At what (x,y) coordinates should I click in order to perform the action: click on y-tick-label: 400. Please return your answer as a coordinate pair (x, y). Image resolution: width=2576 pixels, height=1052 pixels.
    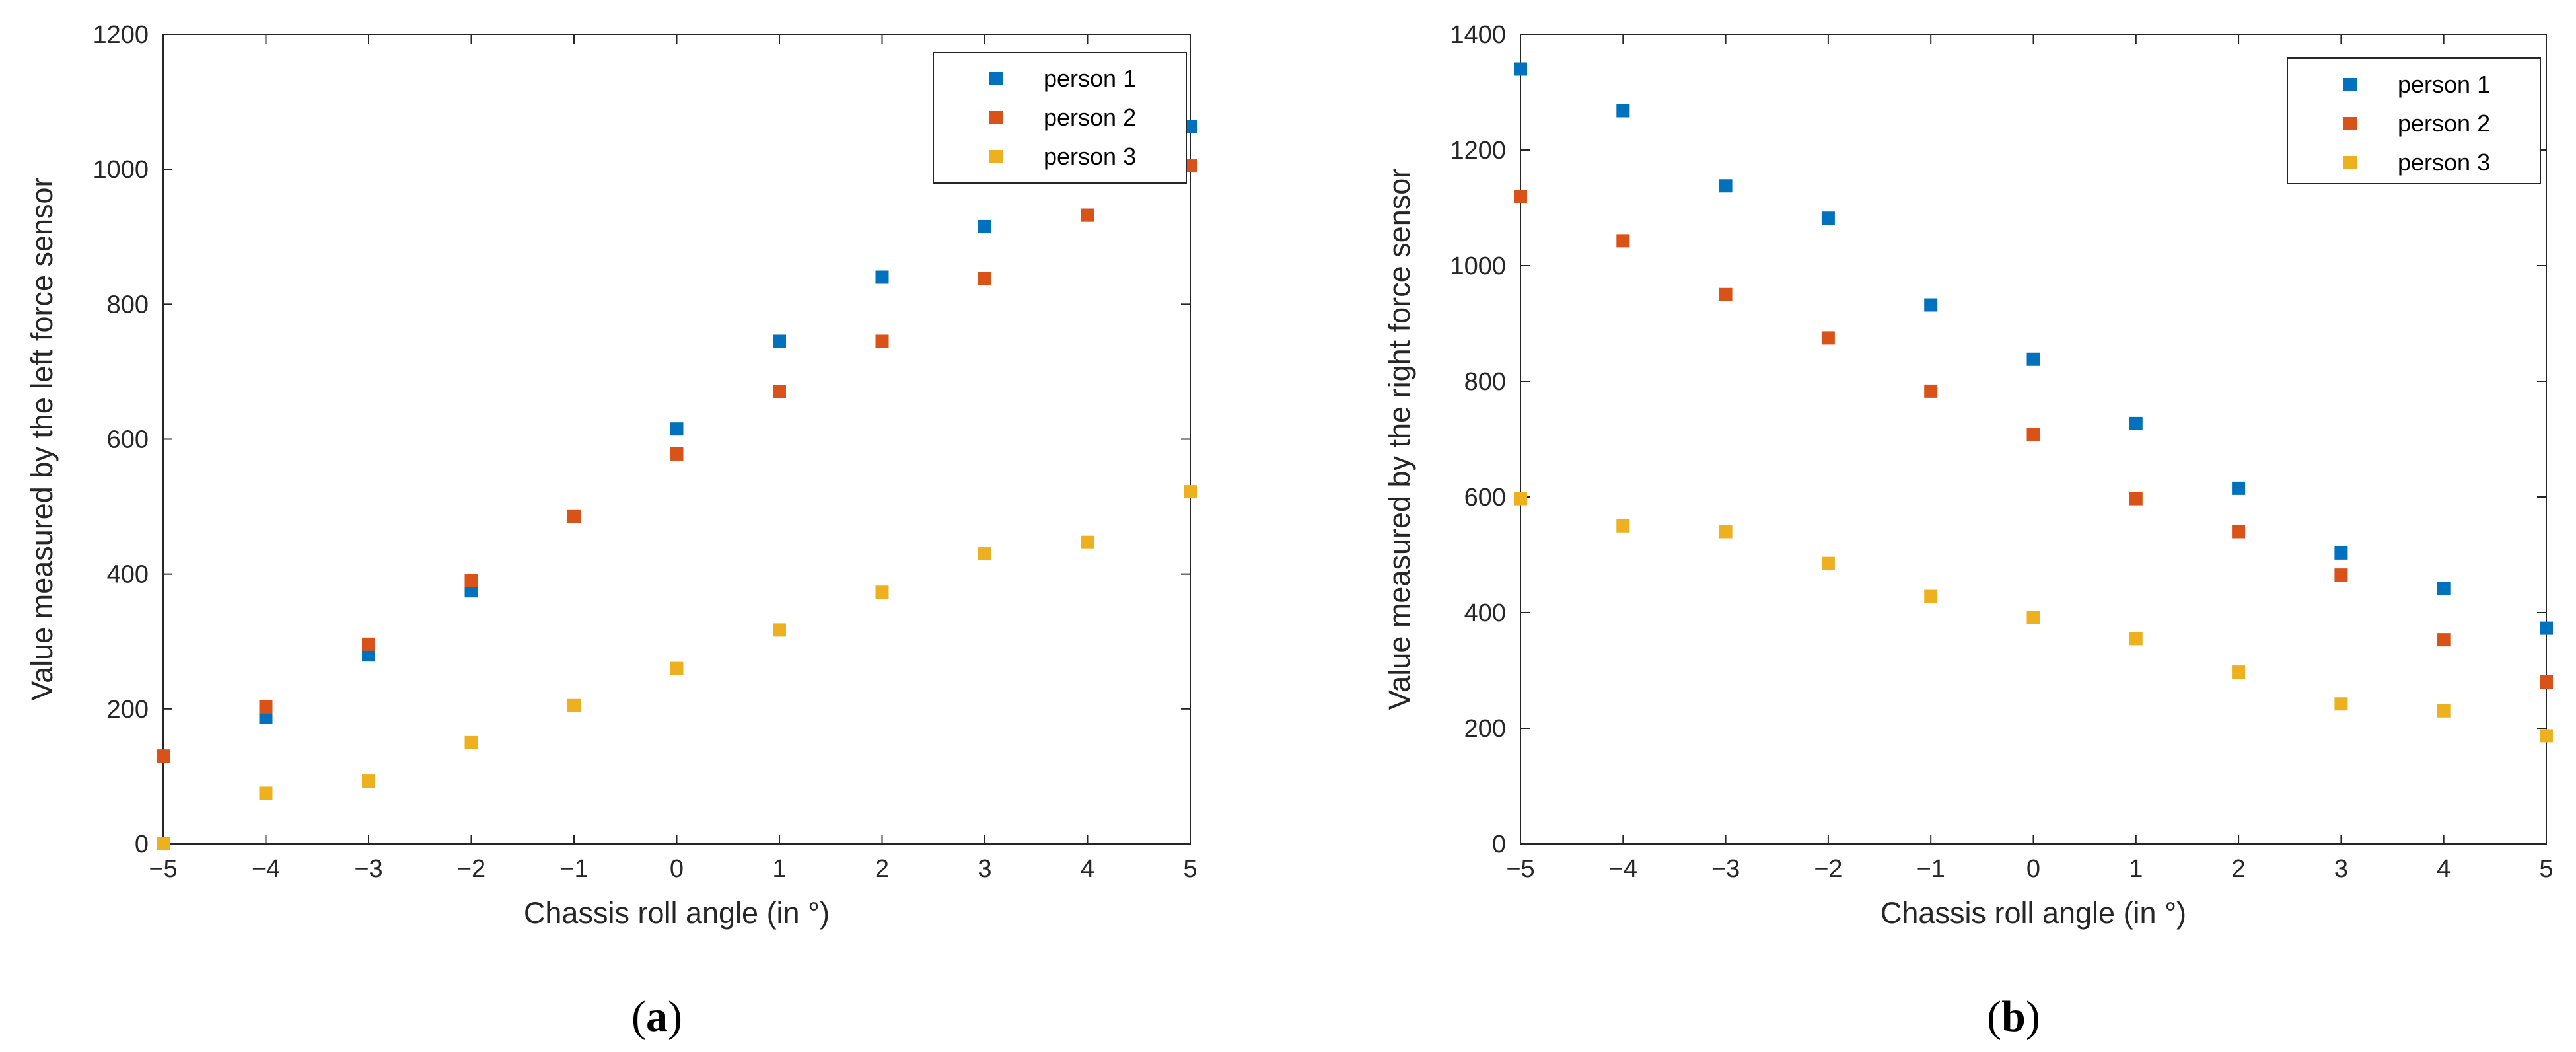
    Looking at the image, I should click on (1485, 613).